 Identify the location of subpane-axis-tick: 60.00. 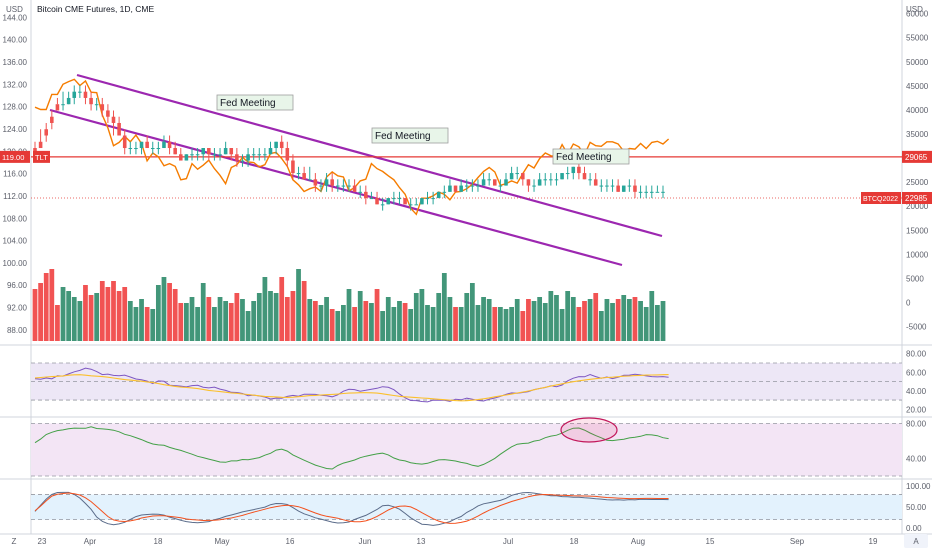
(916, 372).